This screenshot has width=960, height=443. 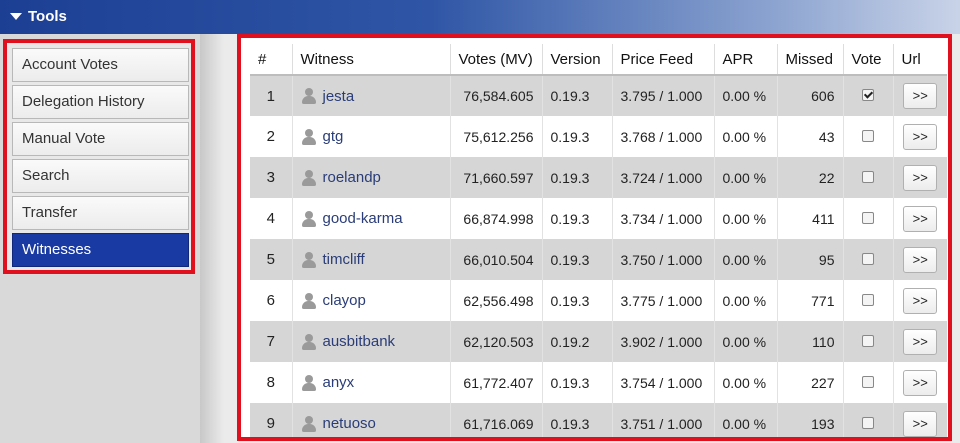 I want to click on sidebar-item-account-votes: Account Votes, so click(x=100, y=65).